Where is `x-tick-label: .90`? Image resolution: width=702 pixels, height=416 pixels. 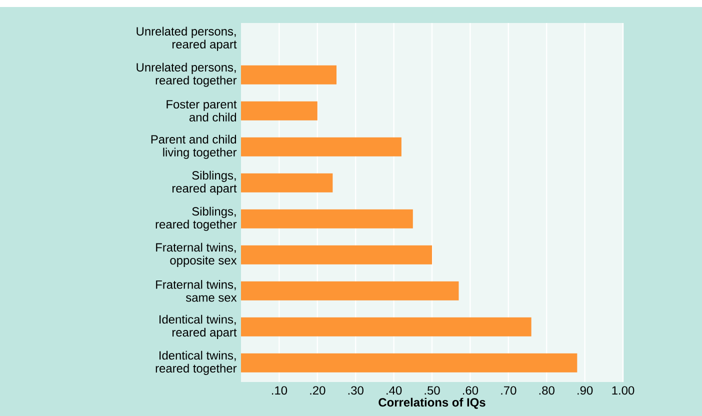 x-tick-label: .90 is located at coordinates (585, 390).